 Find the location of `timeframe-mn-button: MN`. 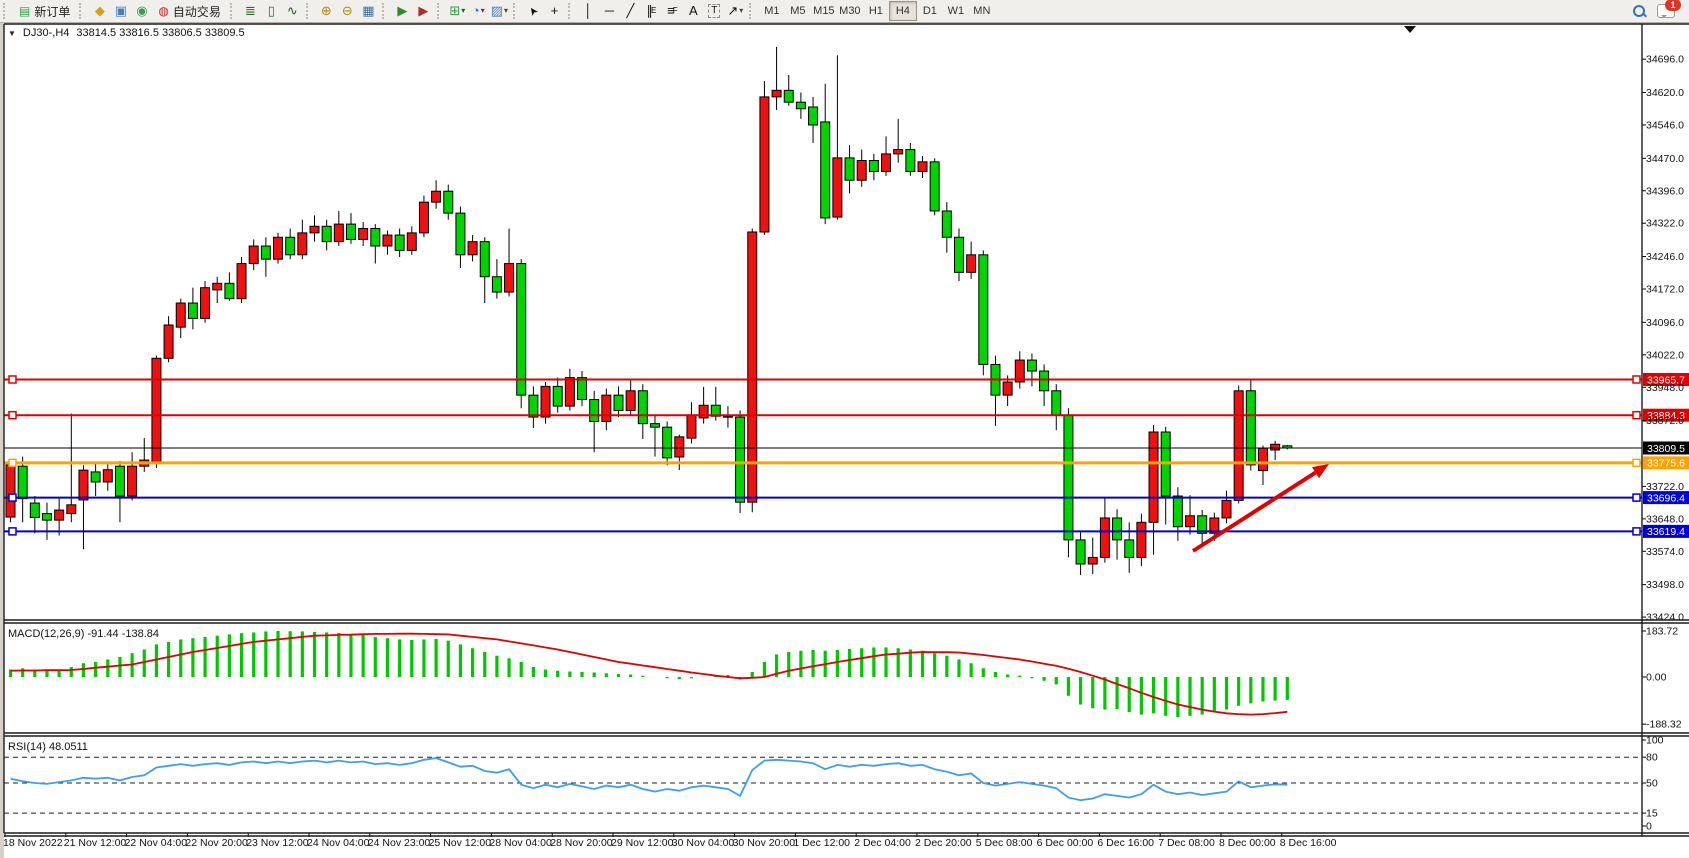

timeframe-mn-button: MN is located at coordinates (982, 11).